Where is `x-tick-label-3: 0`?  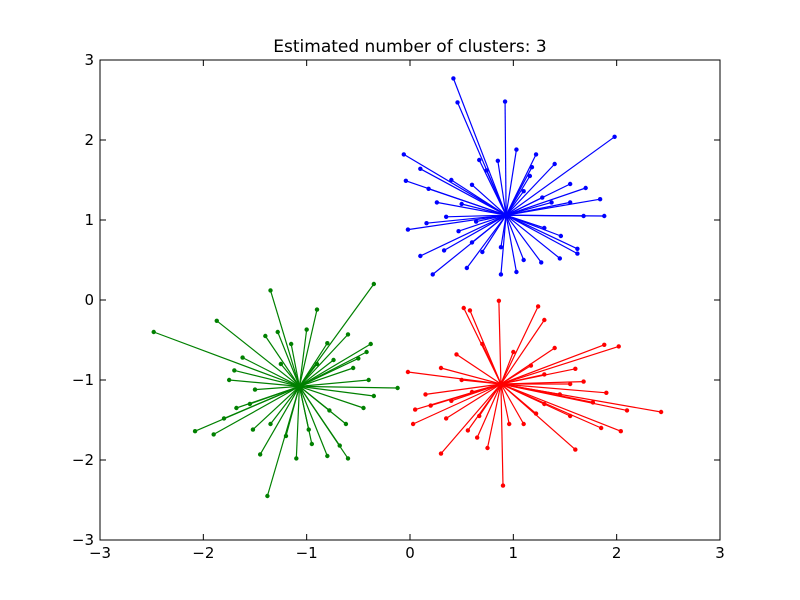 x-tick-label-3: 0 is located at coordinates (410, 553).